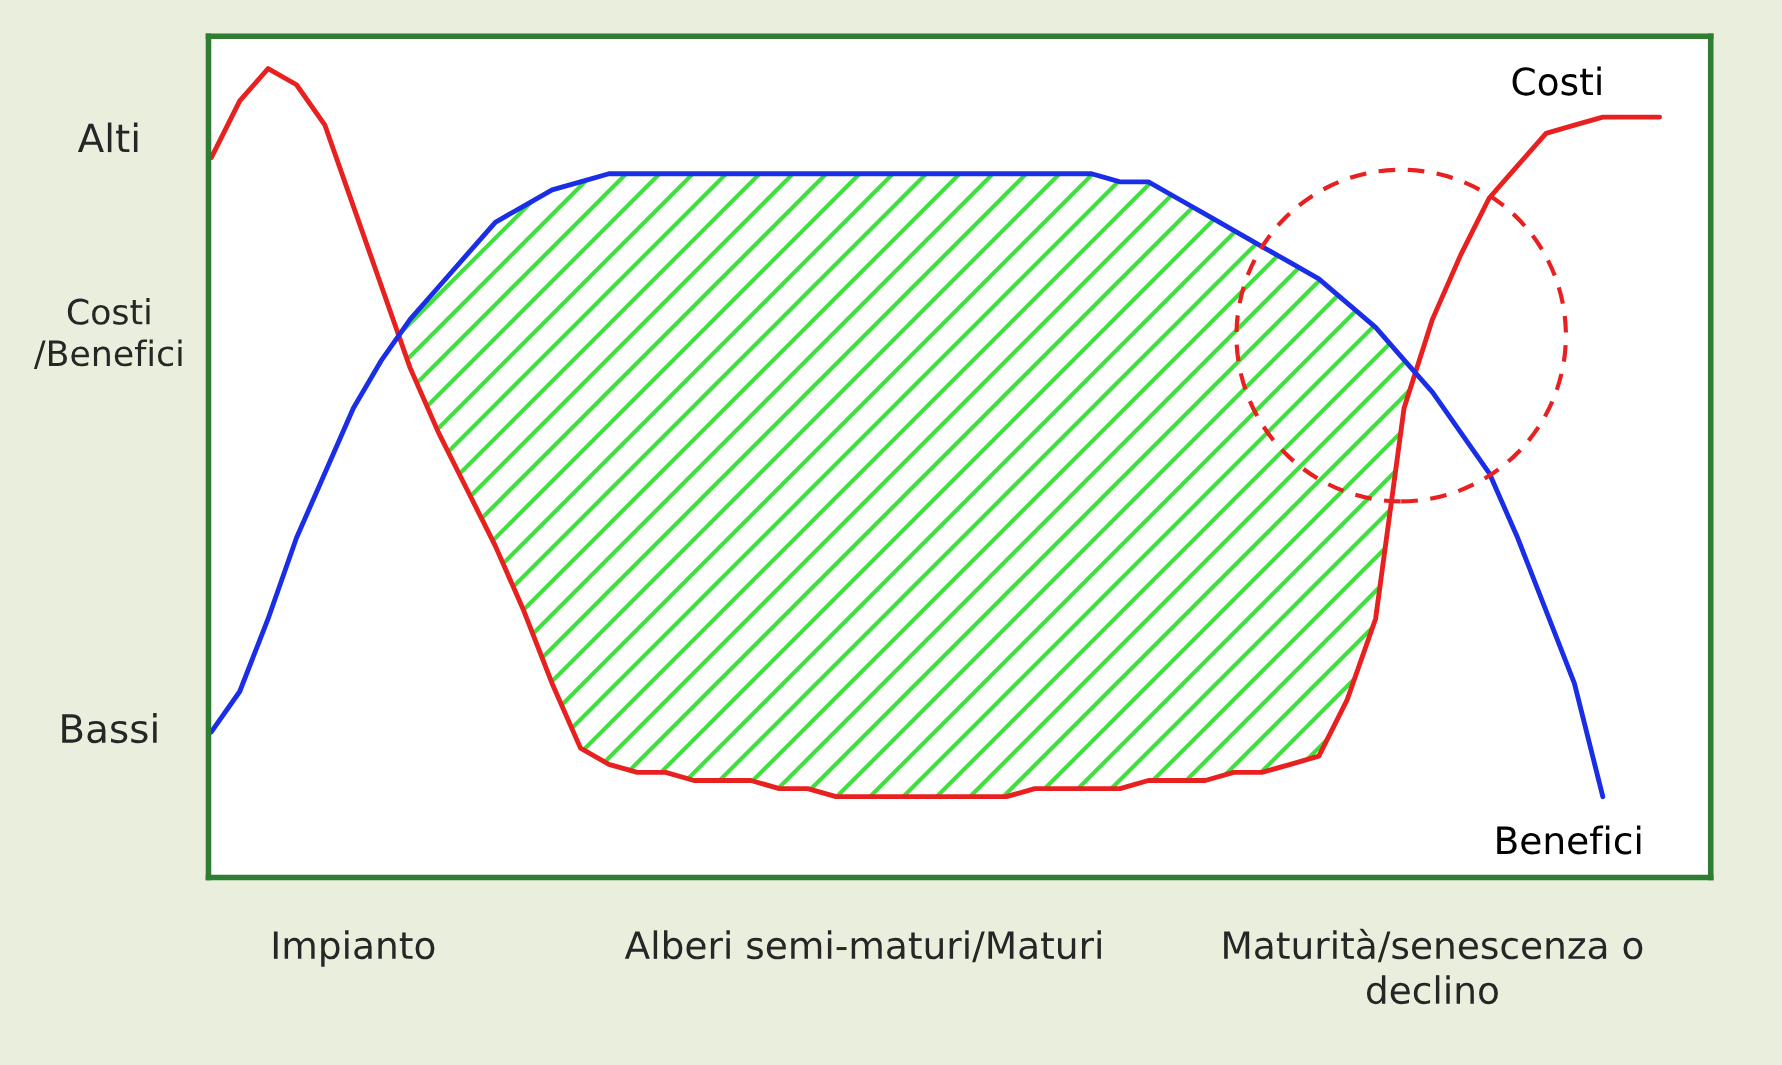  I want to click on series-label: Benefici, so click(1569, 840).